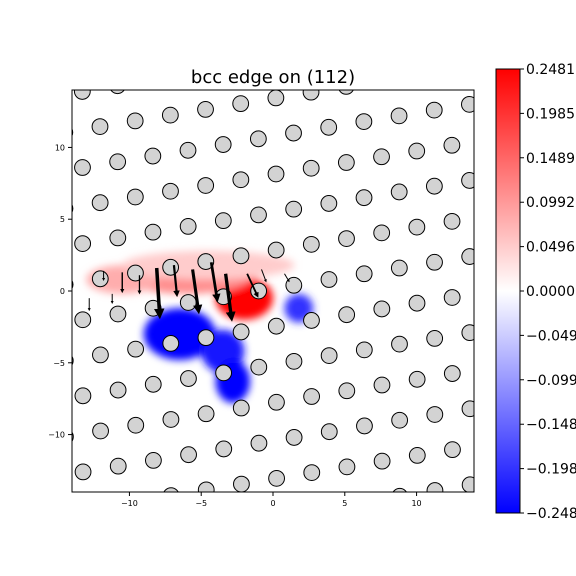  I want to click on chart-title: bcc edge on (112), so click(273, 77).